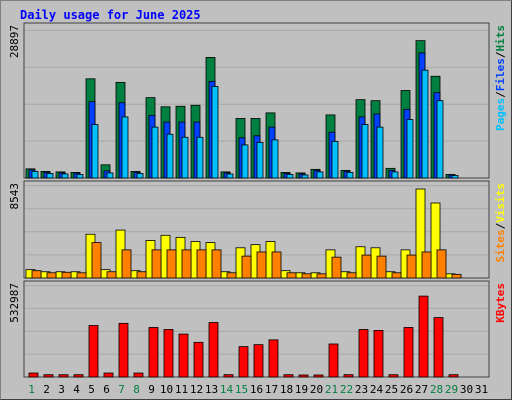 The image size is (512, 400). I want to click on x-tick-label-day-20: 20, so click(316, 389).